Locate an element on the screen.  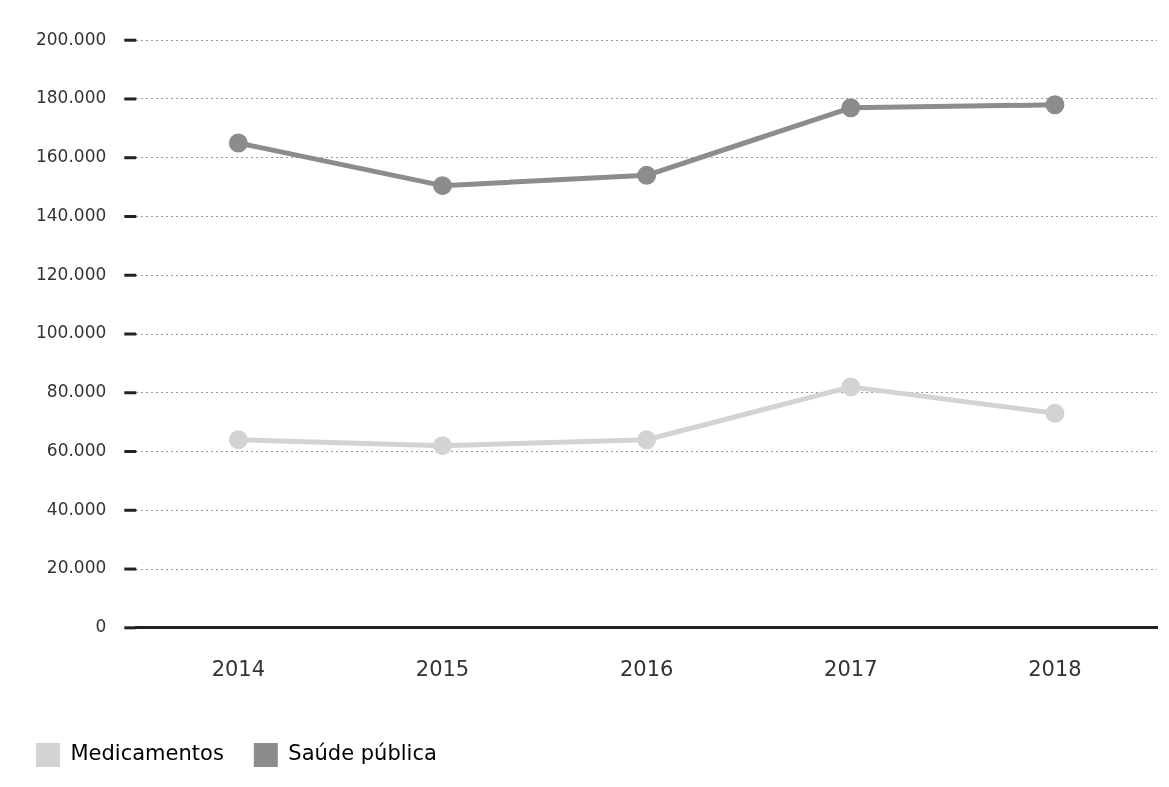
y-tick-label: 80.000 is located at coordinates (76, 391).